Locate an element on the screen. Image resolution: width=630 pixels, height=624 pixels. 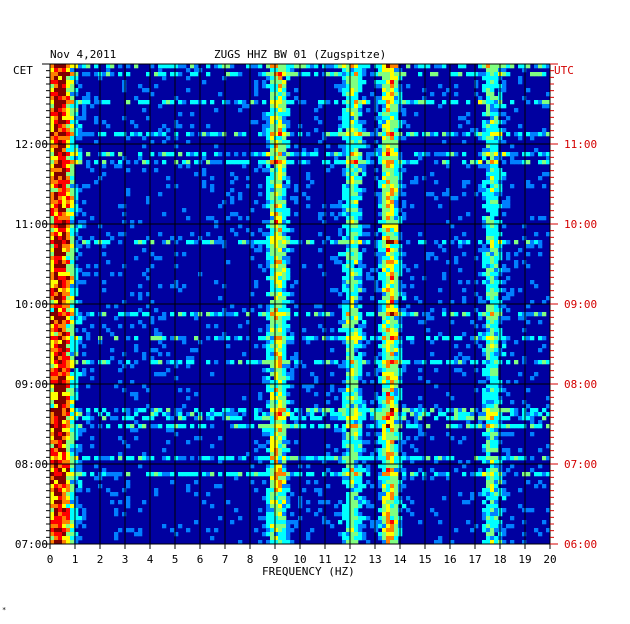
x-axis-label: FREQUENCY (HZ) is located at coordinates (308, 571).